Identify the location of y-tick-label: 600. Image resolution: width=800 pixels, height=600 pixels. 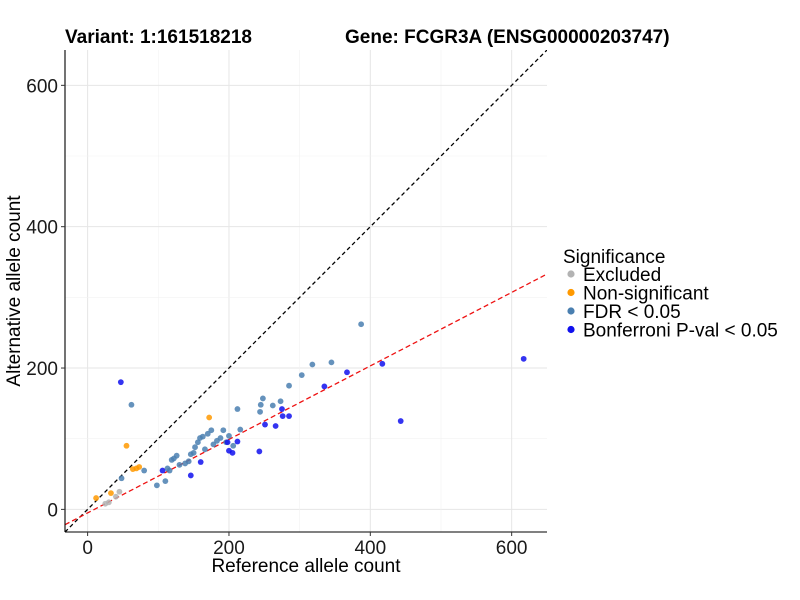
(42, 86).